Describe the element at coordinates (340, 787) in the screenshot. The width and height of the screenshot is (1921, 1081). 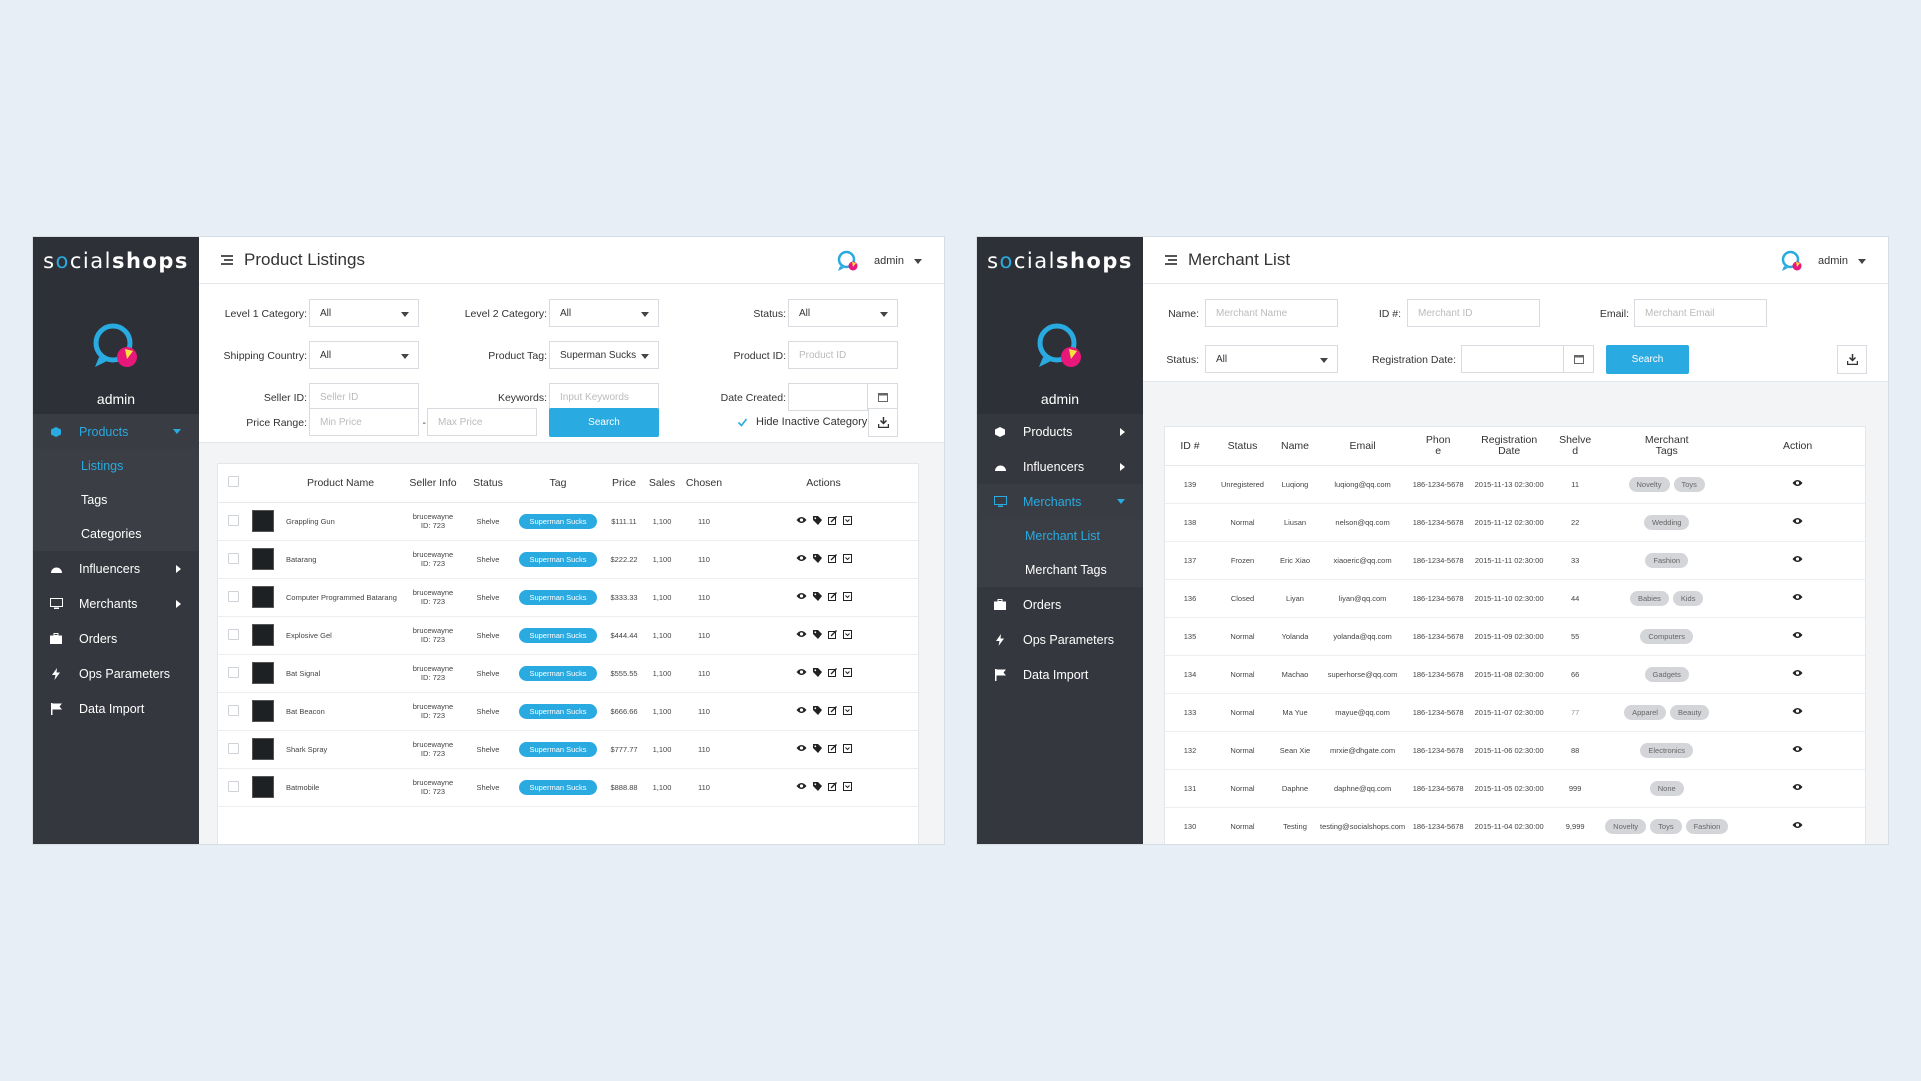
I see `product-name: Batmobile` at that location.